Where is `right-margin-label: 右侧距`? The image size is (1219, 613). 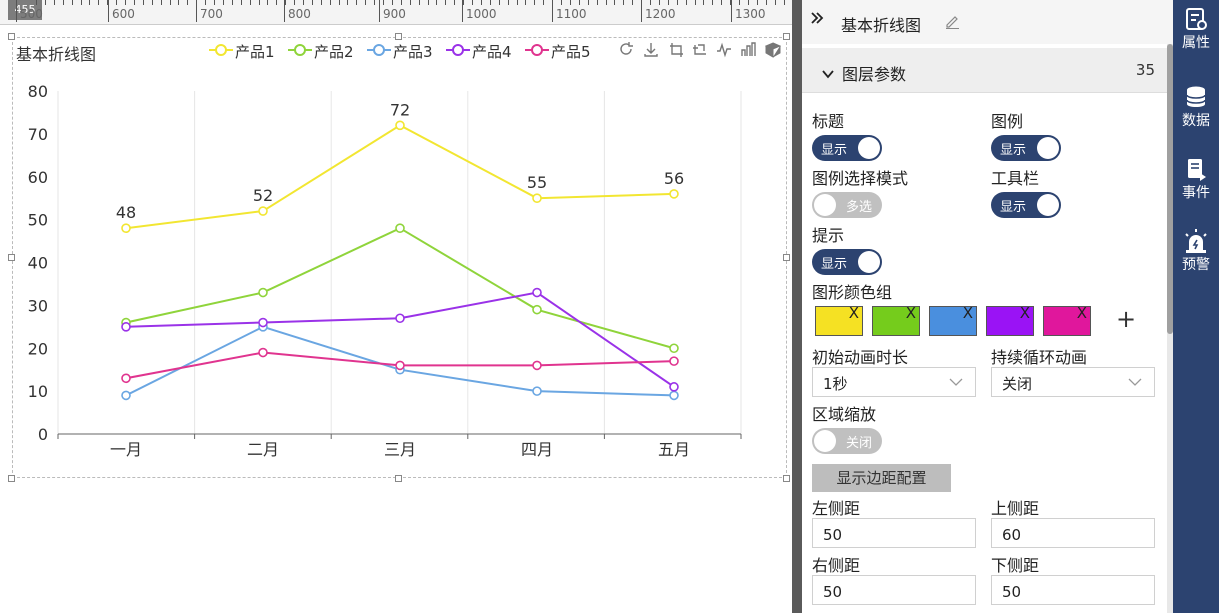 right-margin-label: 右侧距 is located at coordinates (836, 565).